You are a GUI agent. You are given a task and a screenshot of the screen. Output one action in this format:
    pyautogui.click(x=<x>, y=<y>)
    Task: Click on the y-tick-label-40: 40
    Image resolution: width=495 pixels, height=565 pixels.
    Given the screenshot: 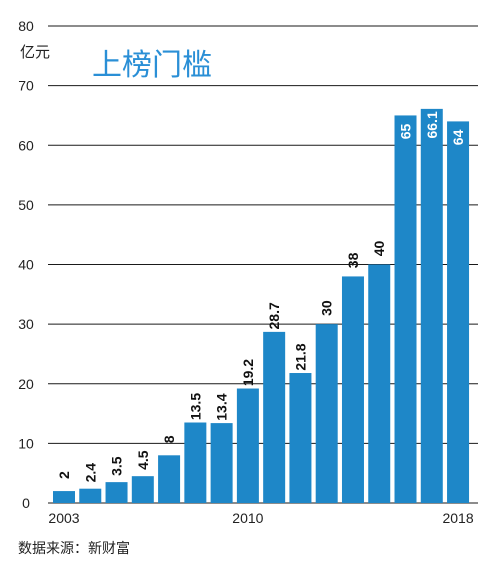 What is the action you would take?
    pyautogui.click(x=26, y=265)
    